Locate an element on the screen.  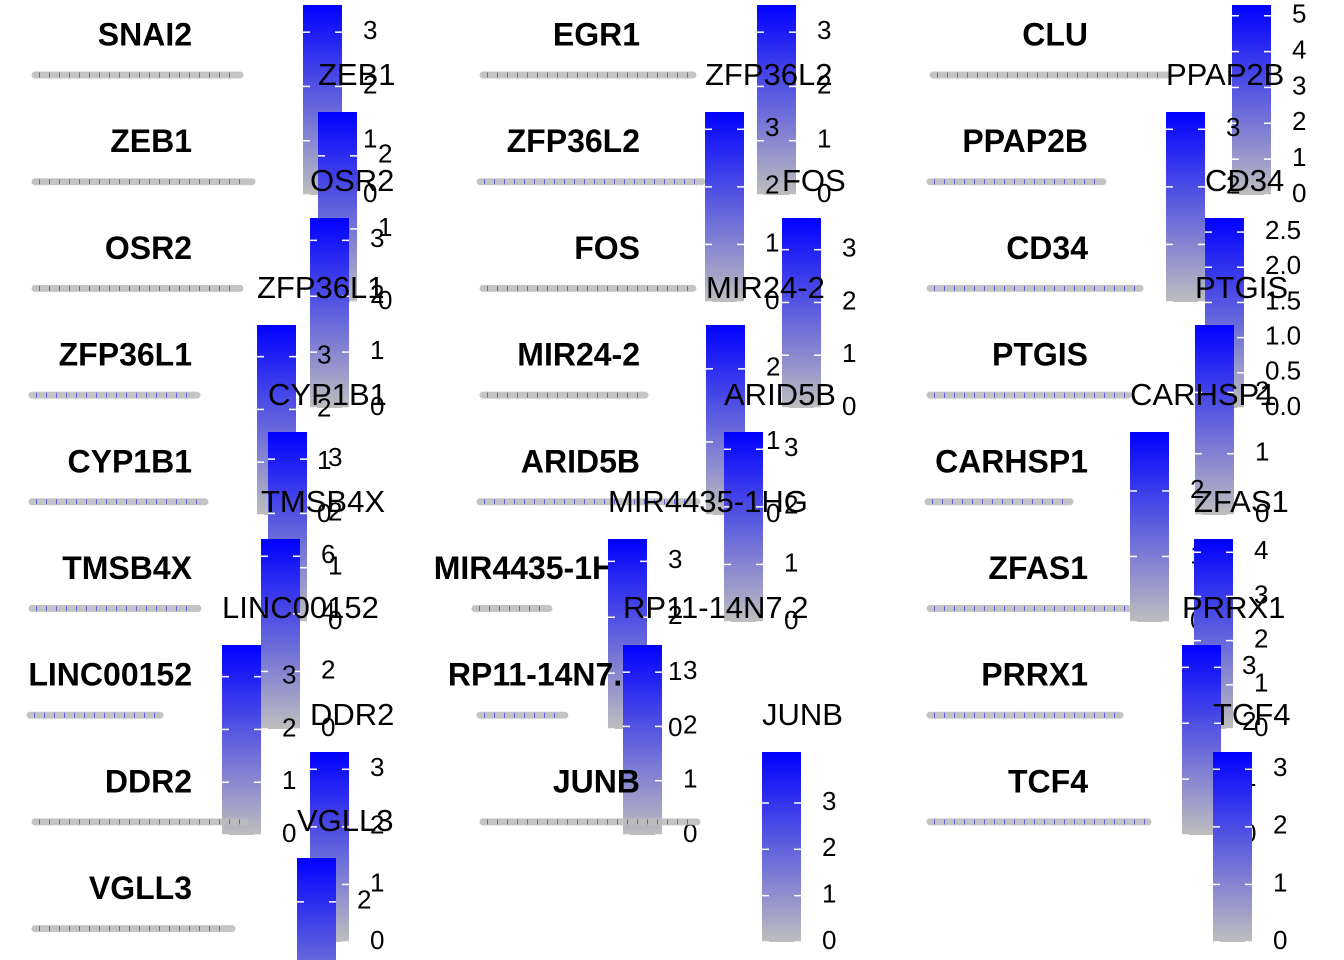
colorbar-title: CYP1B1 is located at coordinates (327, 394).